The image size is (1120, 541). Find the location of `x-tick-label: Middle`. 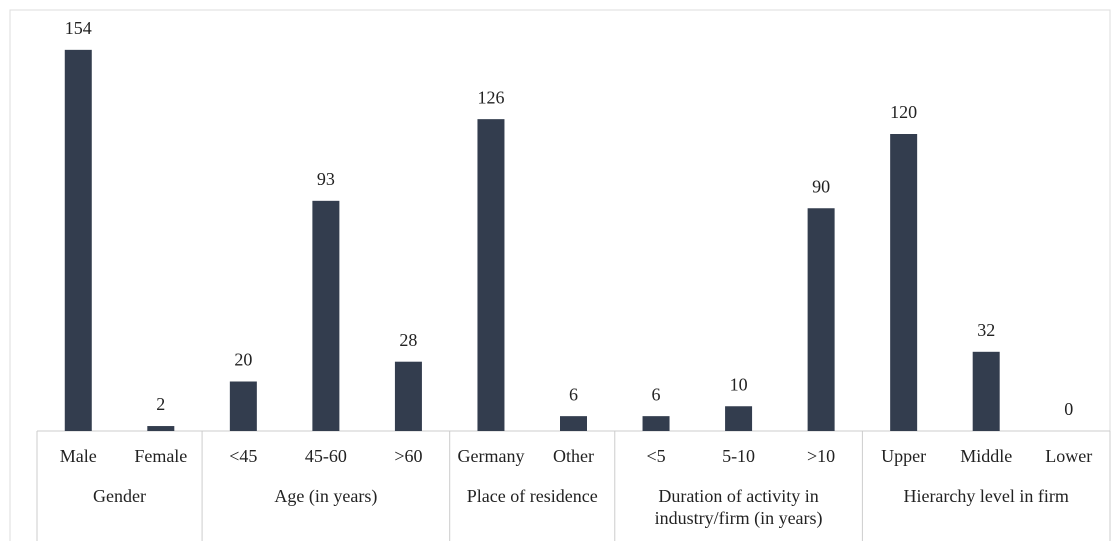

x-tick-label: Middle is located at coordinates (986, 456).